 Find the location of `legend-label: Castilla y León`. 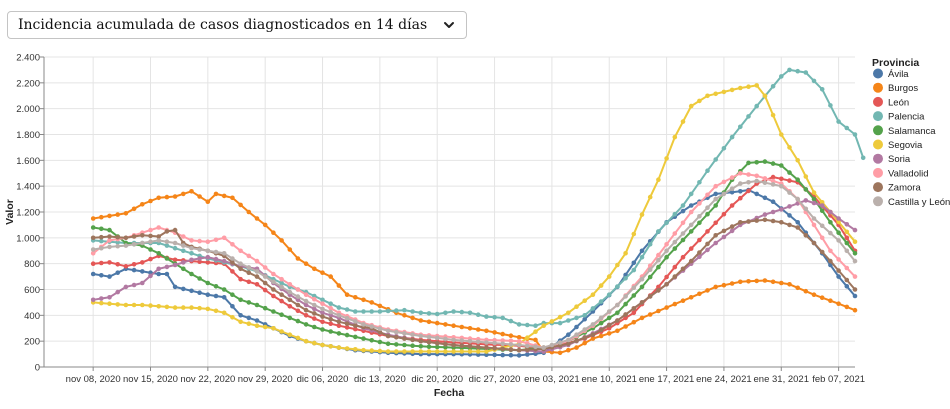

legend-label: Castilla y León is located at coordinates (919, 202).